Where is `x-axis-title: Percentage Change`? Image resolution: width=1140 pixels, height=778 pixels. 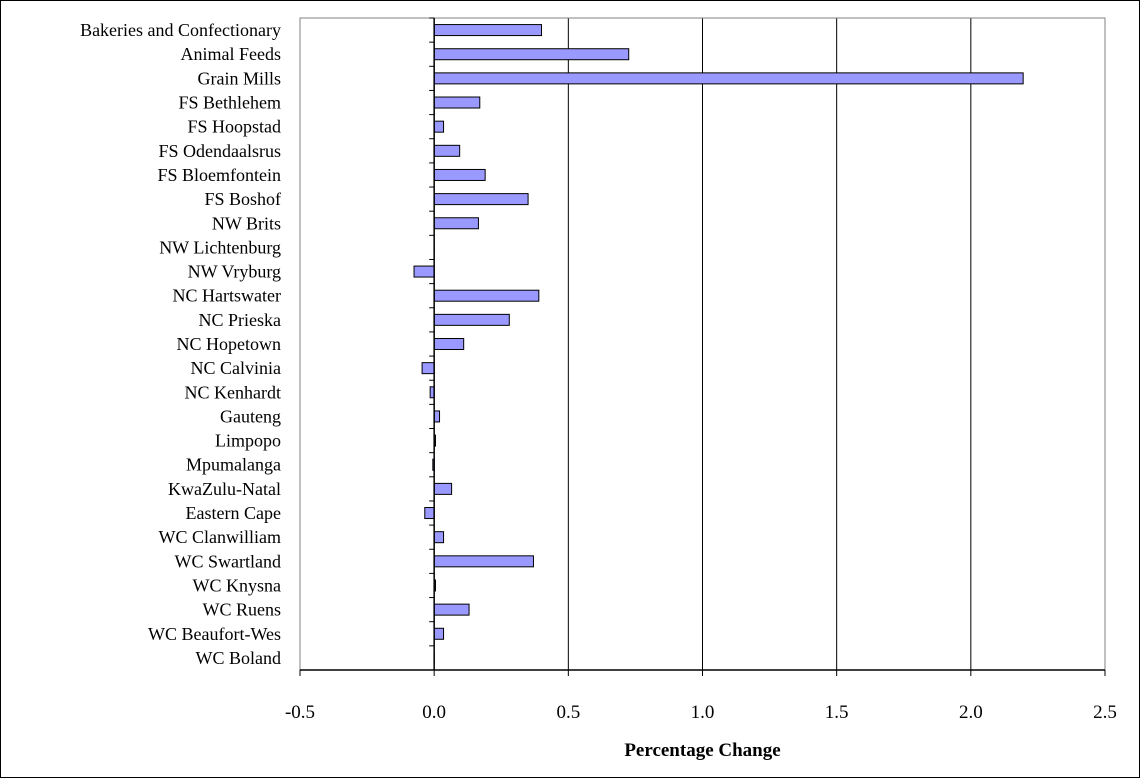 x-axis-title: Percentage Change is located at coordinates (702, 750).